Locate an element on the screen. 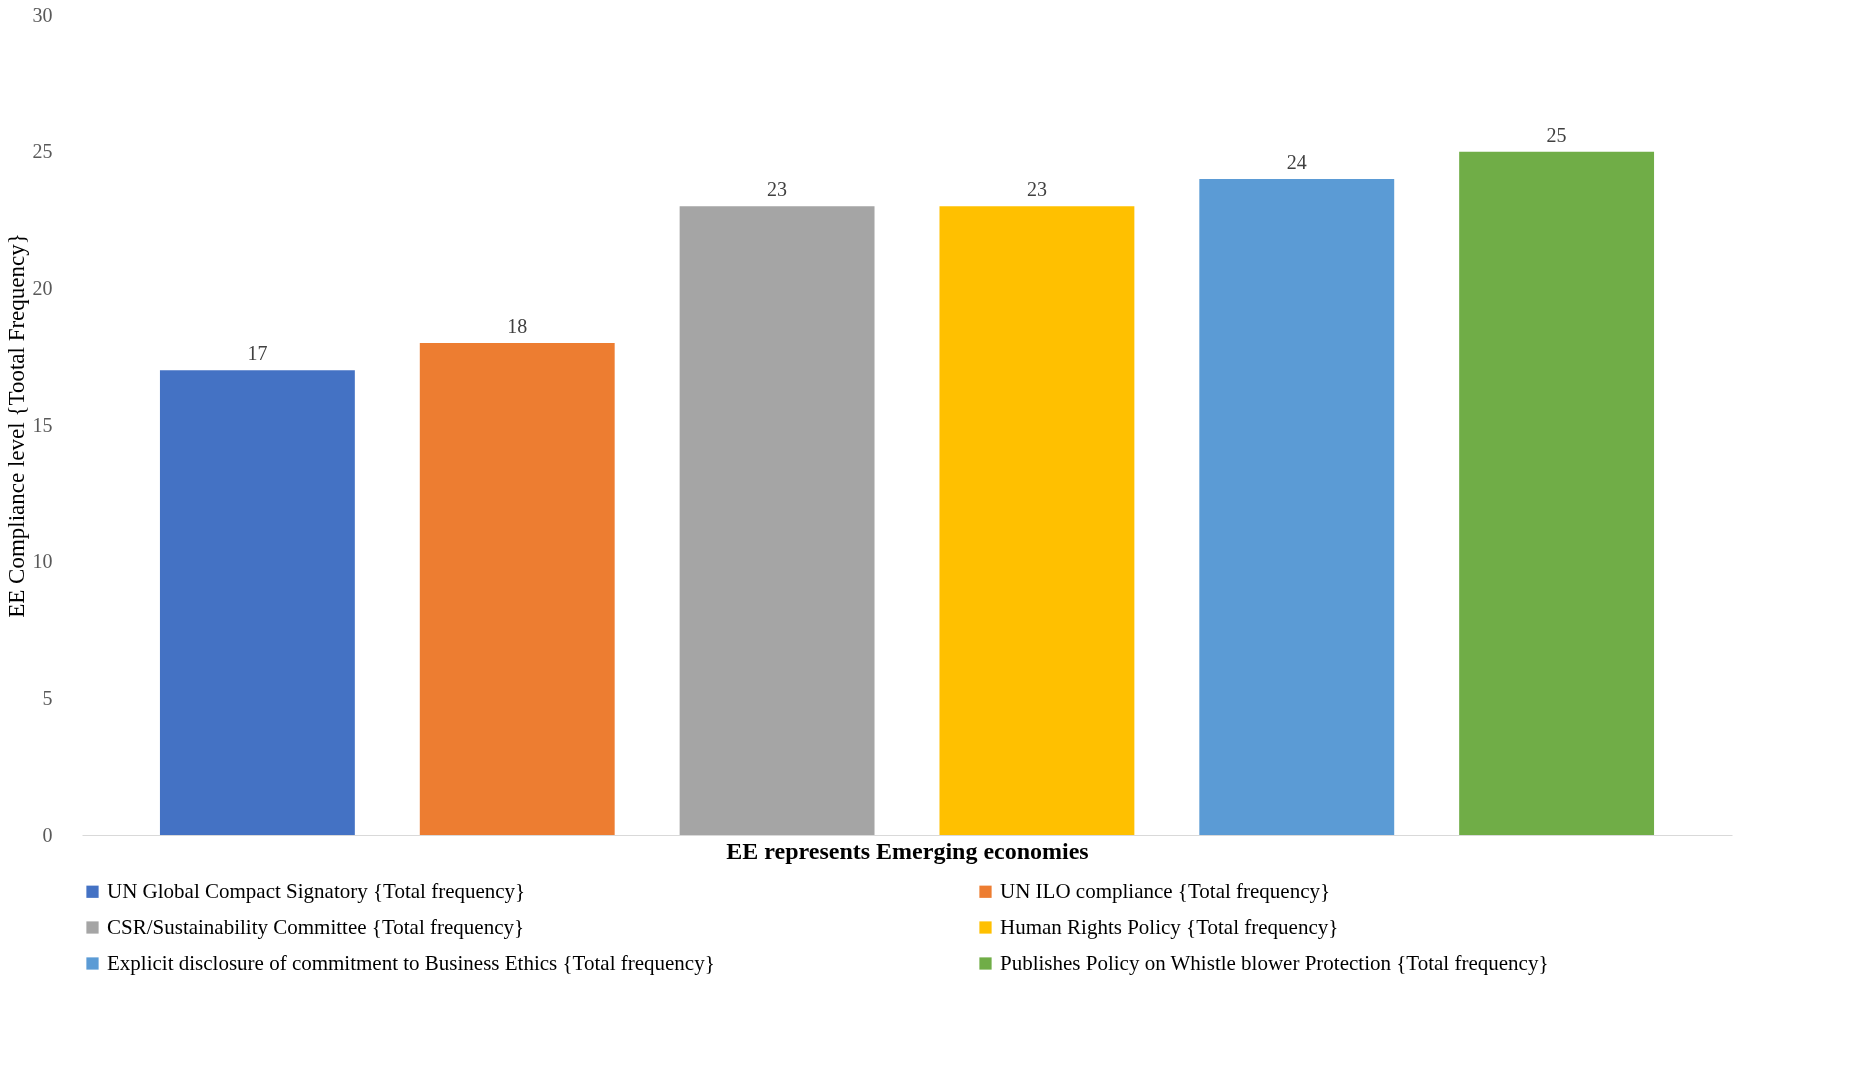  data-label: 17 is located at coordinates (257, 353).